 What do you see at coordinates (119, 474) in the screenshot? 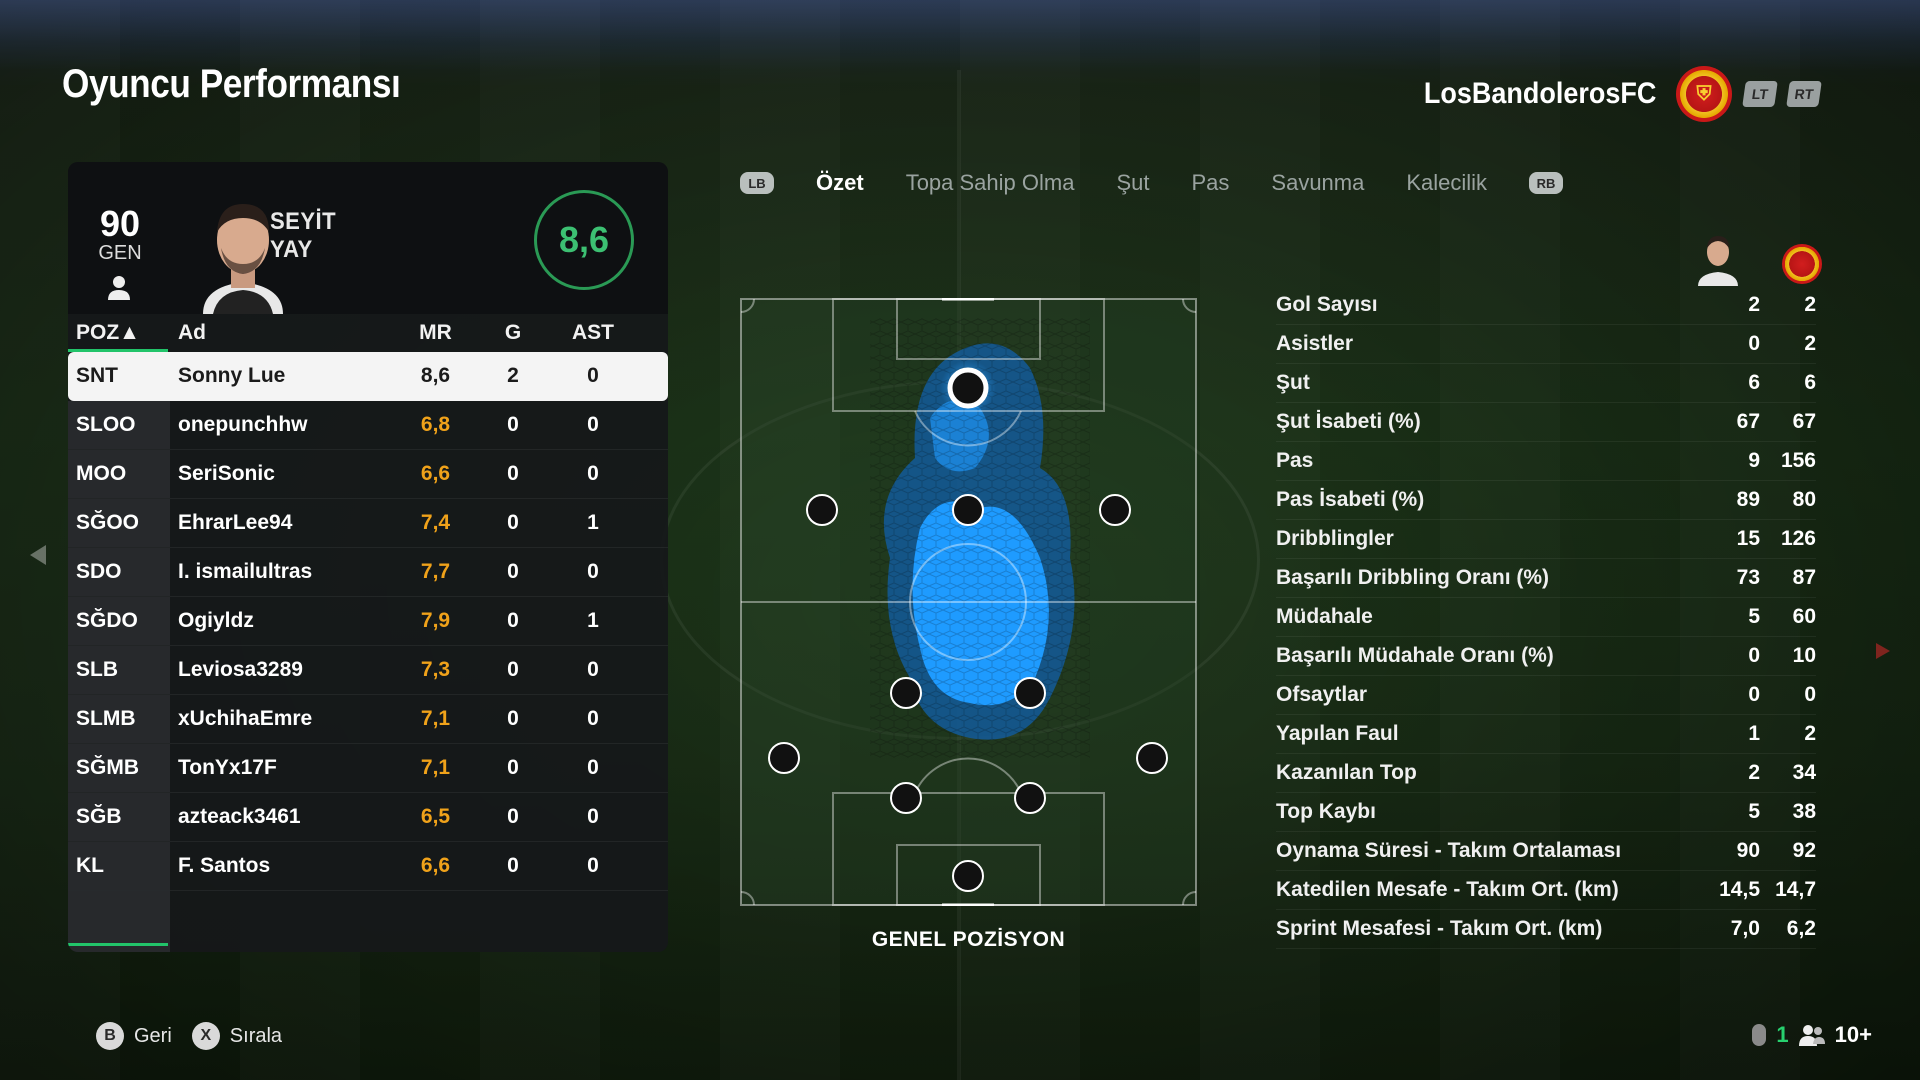
I see `position-cell: MOO` at bounding box center [119, 474].